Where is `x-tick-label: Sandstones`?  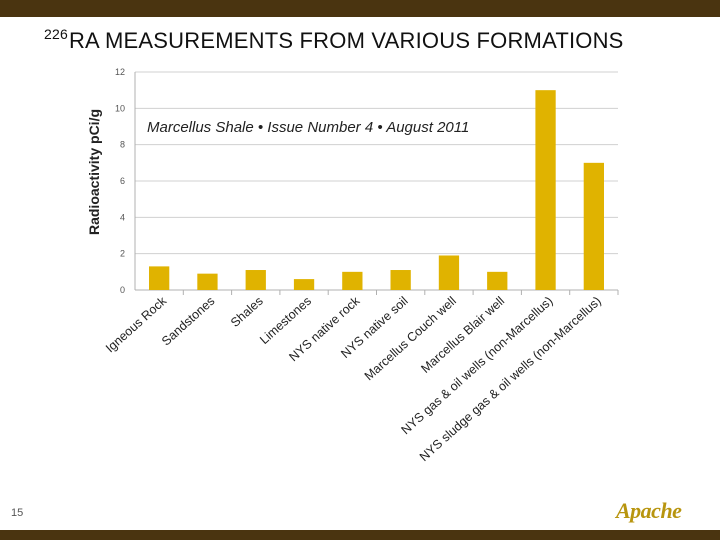
x-tick-label: Sandstones is located at coordinates (188, 321).